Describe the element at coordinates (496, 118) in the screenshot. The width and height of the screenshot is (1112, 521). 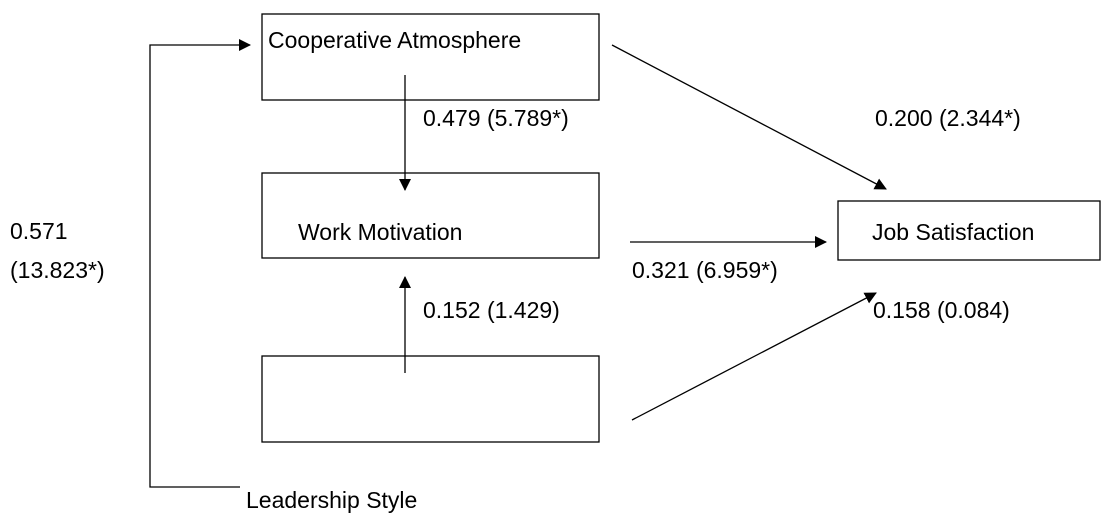
I see `path-label: 0.479 (5.789*)` at that location.